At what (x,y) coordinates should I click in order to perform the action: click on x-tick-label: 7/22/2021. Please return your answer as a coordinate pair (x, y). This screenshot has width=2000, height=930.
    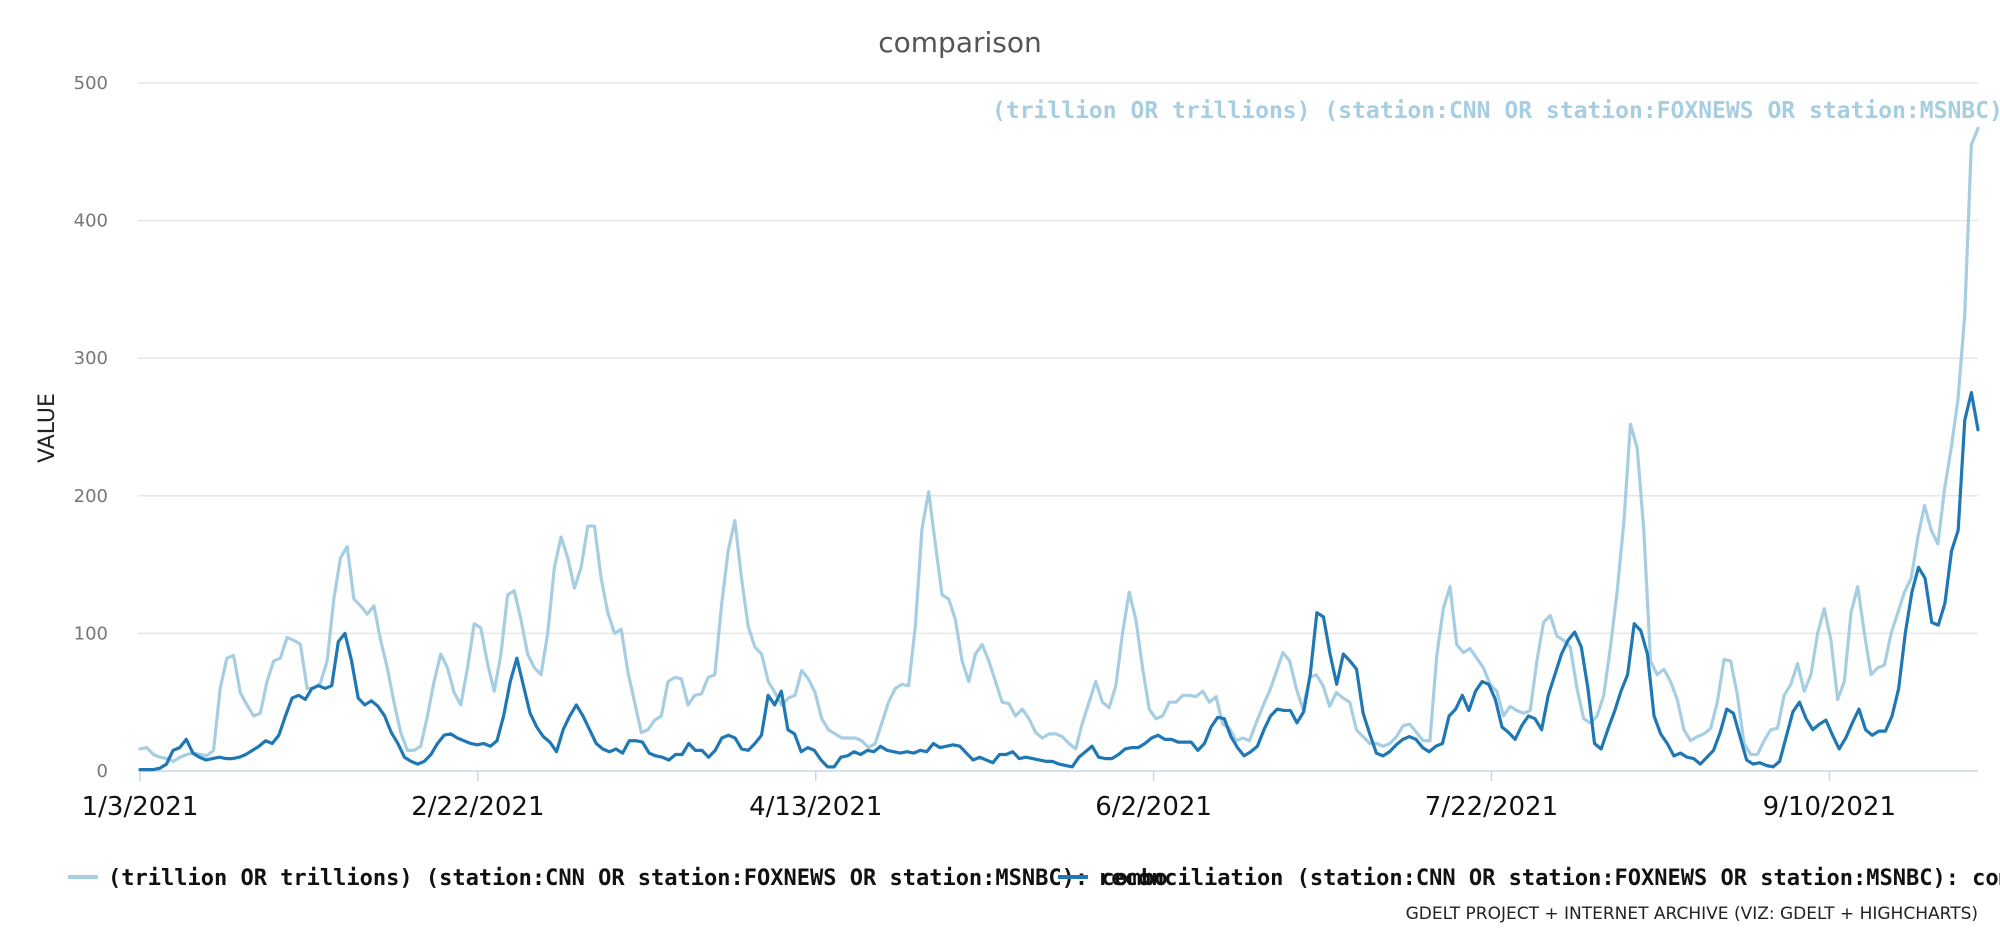
    Looking at the image, I should click on (1491, 807).